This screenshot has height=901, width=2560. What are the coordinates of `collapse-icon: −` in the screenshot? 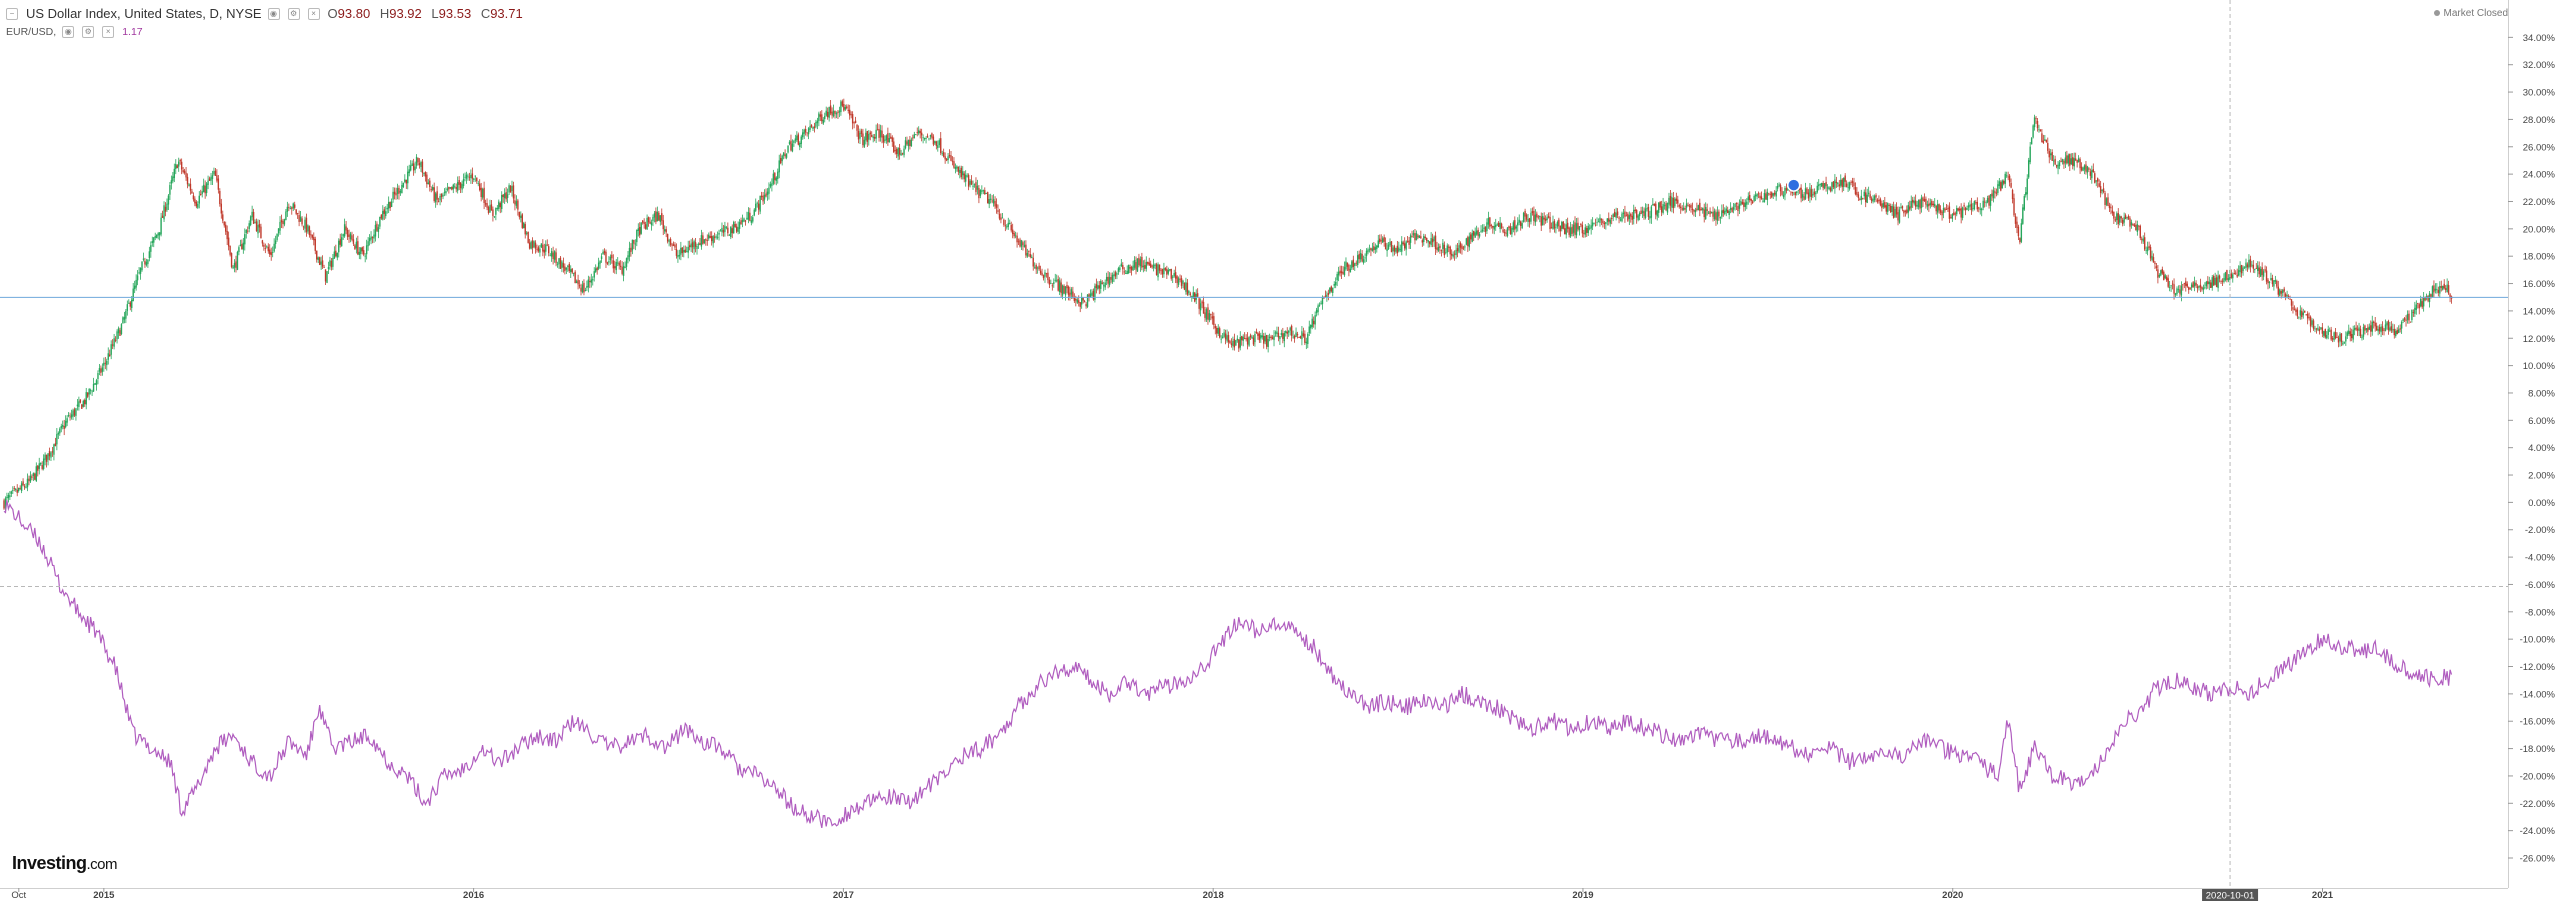 It's located at (12, 14).